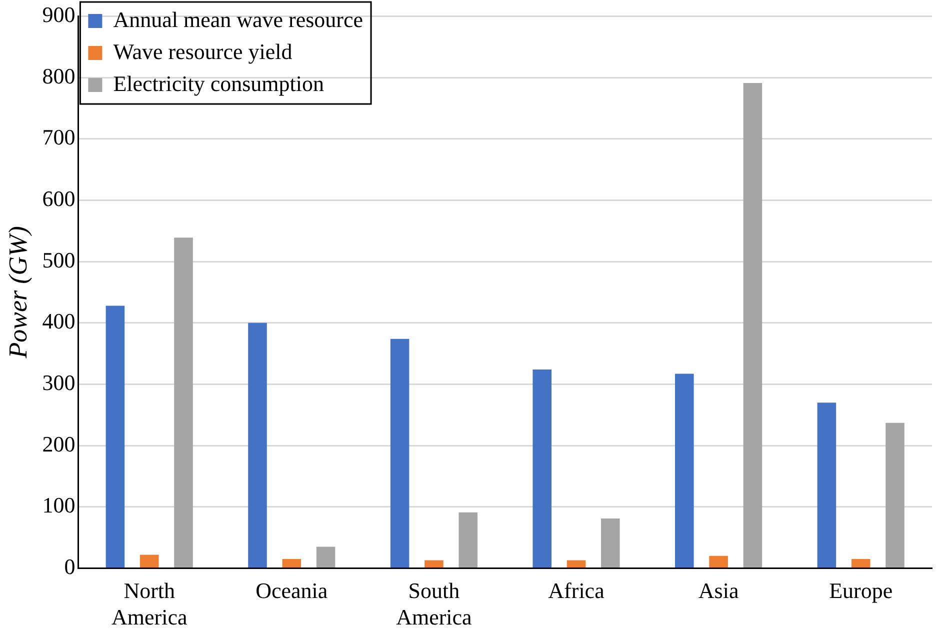 Image resolution: width=942 pixels, height=635 pixels. What do you see at coordinates (59, 137) in the screenshot?
I see `y-tick-label: 700` at bounding box center [59, 137].